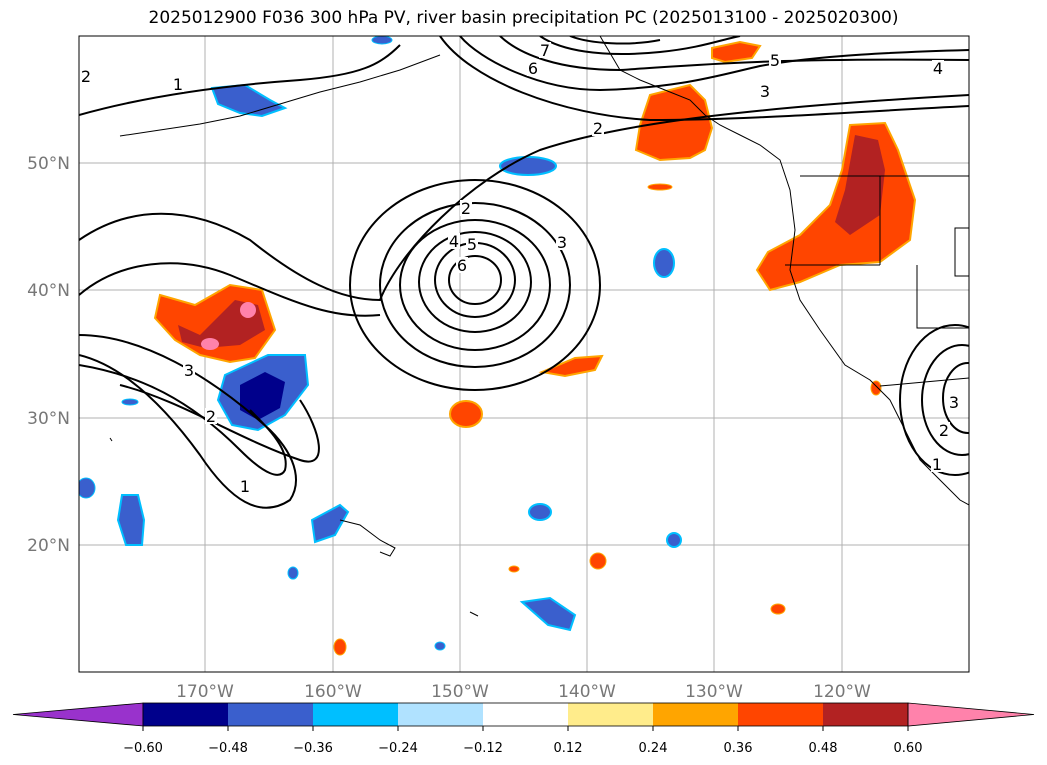  What do you see at coordinates (714, 692) in the screenshot?
I see `lon-label: 130°W` at bounding box center [714, 692].